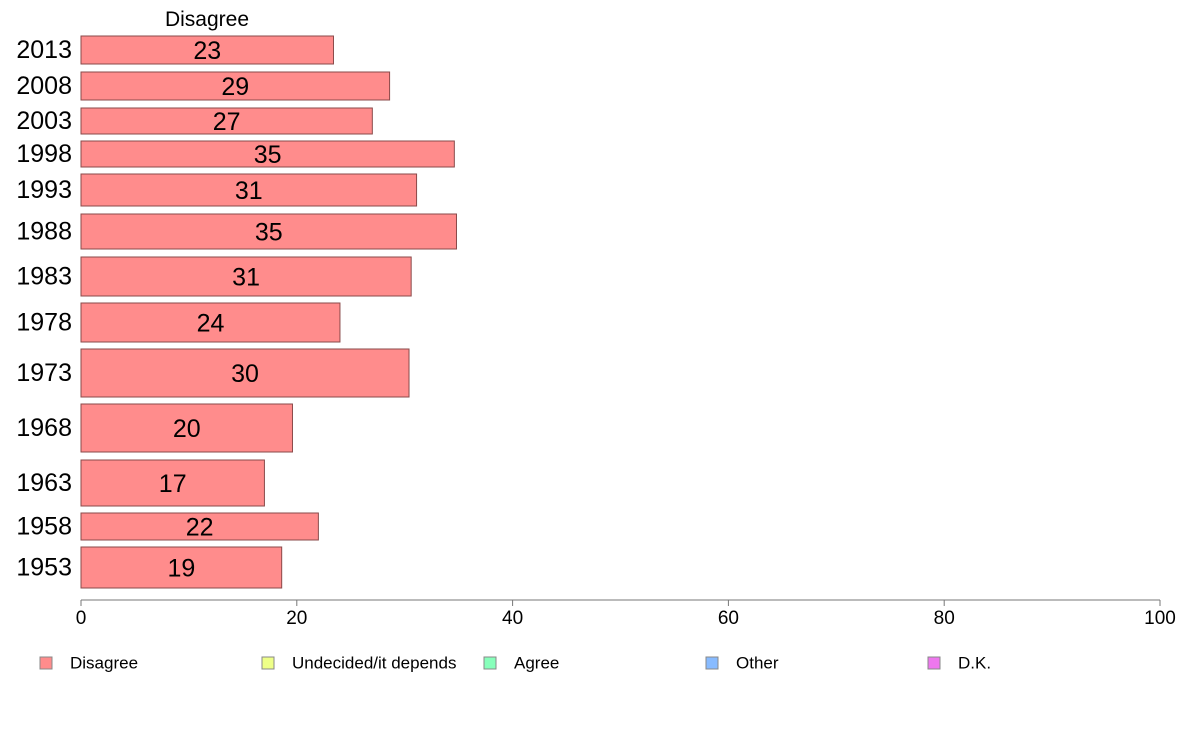  What do you see at coordinates (104, 663) in the screenshot?
I see `legend-label: Disagree` at bounding box center [104, 663].